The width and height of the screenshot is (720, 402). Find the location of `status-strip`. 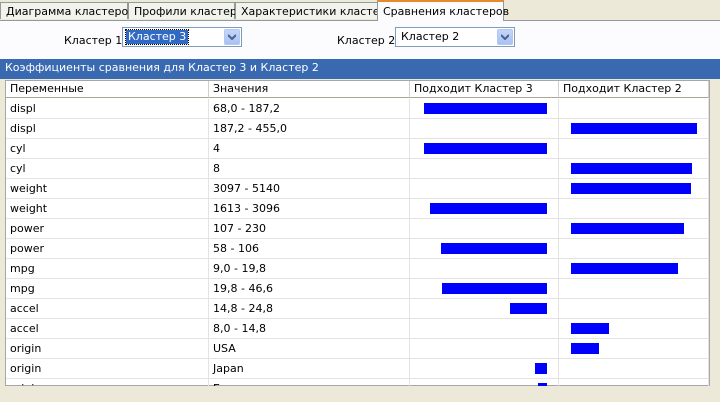

status-strip is located at coordinates (360, 394).